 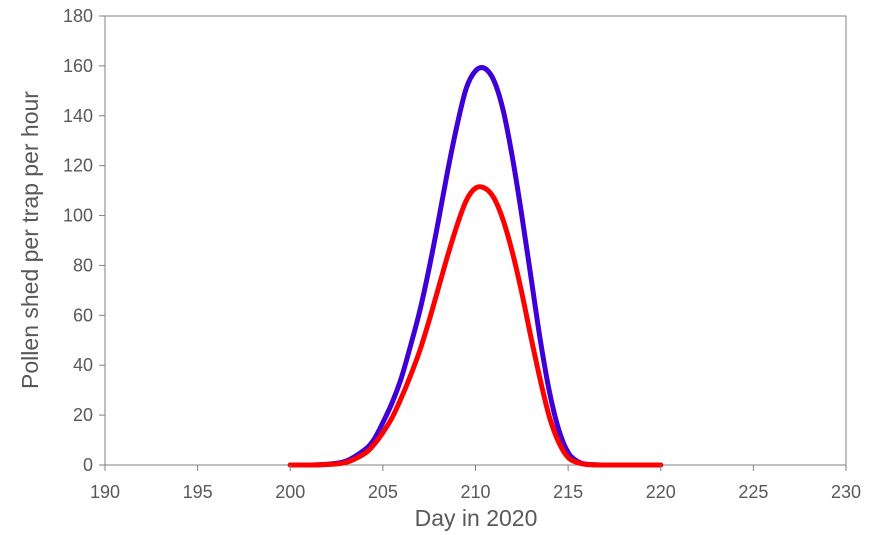 What do you see at coordinates (83, 265) in the screenshot?
I see `y-tick-label: 80` at bounding box center [83, 265].